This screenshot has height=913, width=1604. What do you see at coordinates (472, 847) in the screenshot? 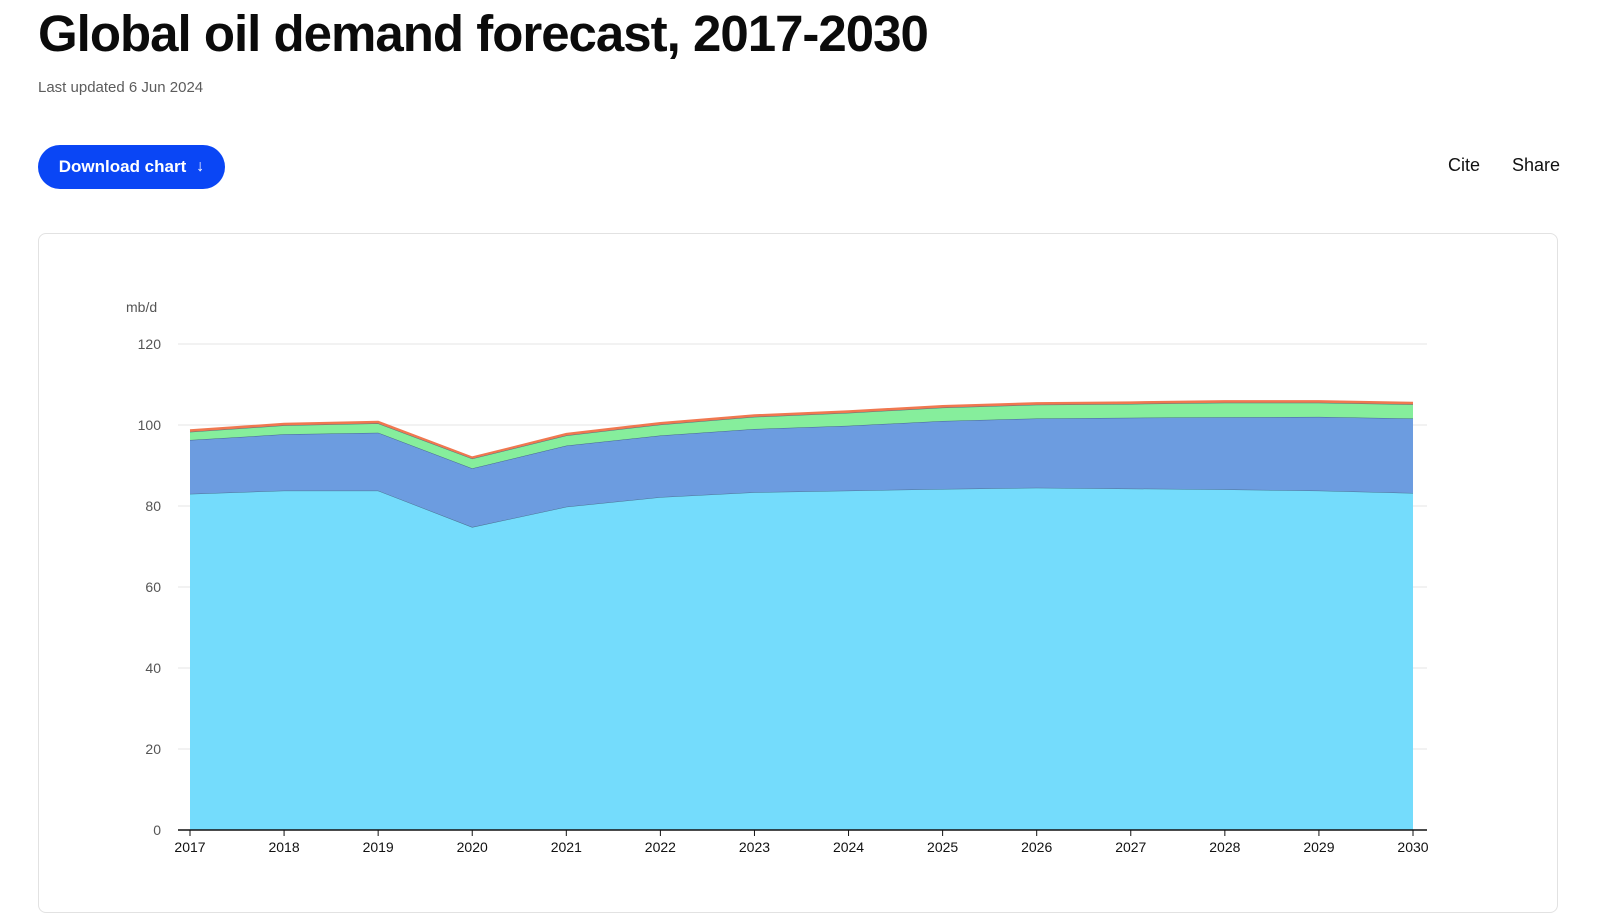
I see `x-tick-label: 2020` at bounding box center [472, 847].